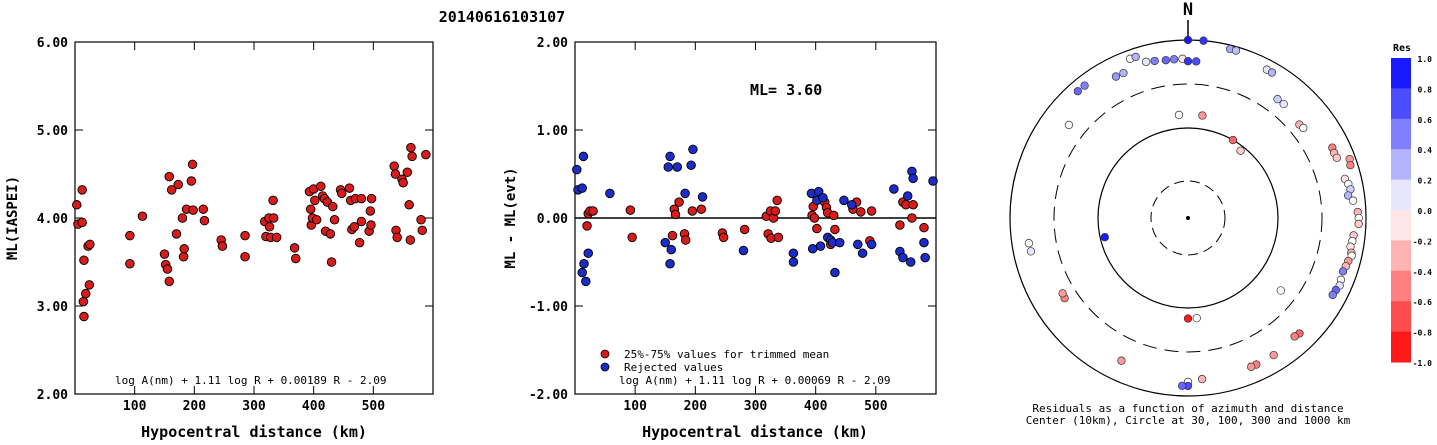 Image resolution: width=1437 pixels, height=445 pixels. I want to click on magnitude-y-axis-label: ML(IASPEI), so click(13, 218).